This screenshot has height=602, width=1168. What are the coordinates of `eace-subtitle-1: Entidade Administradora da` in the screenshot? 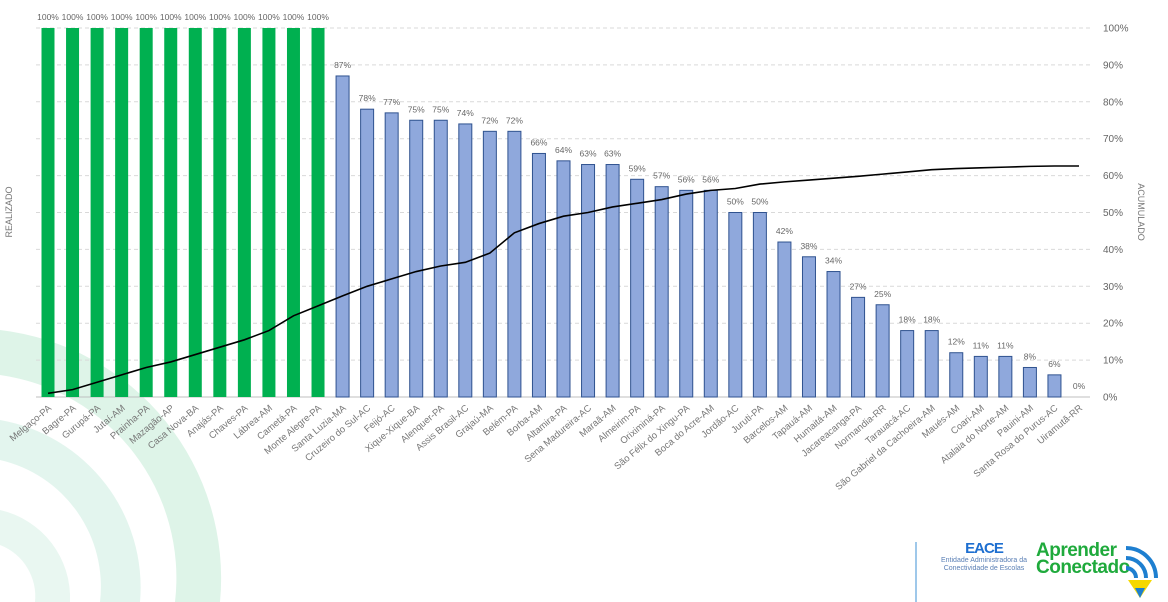 It's located at (984, 560).